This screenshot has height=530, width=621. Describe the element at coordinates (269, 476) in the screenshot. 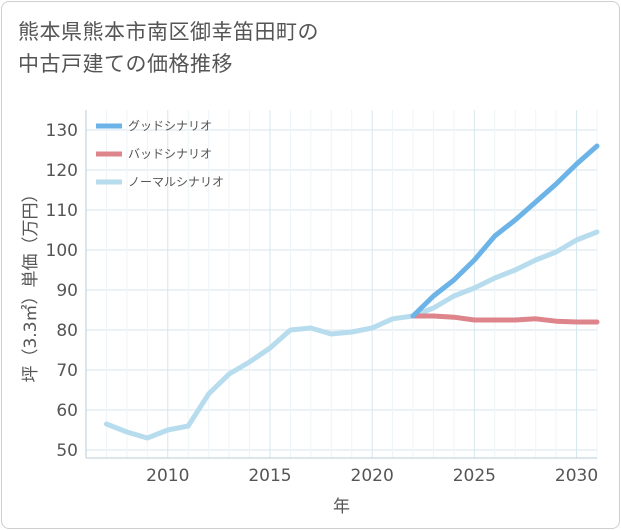

I see `x-tick-label: 2015` at that location.